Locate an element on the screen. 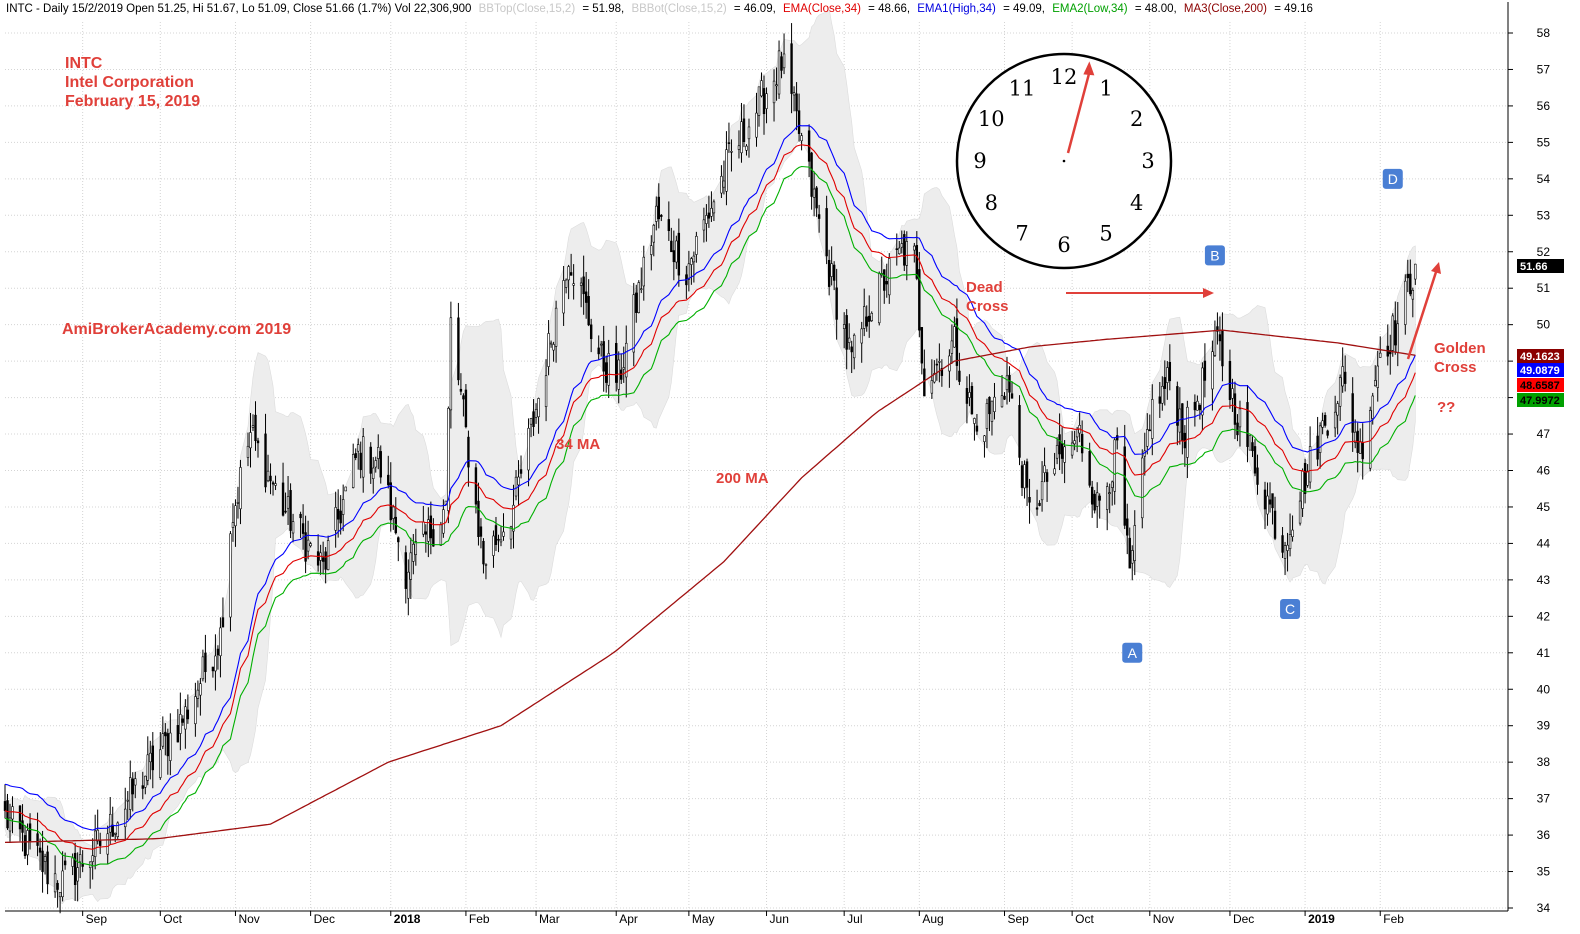 The image size is (1580, 934). header-ma3-label: MA3(Close,200) is located at coordinates (1225, 9).